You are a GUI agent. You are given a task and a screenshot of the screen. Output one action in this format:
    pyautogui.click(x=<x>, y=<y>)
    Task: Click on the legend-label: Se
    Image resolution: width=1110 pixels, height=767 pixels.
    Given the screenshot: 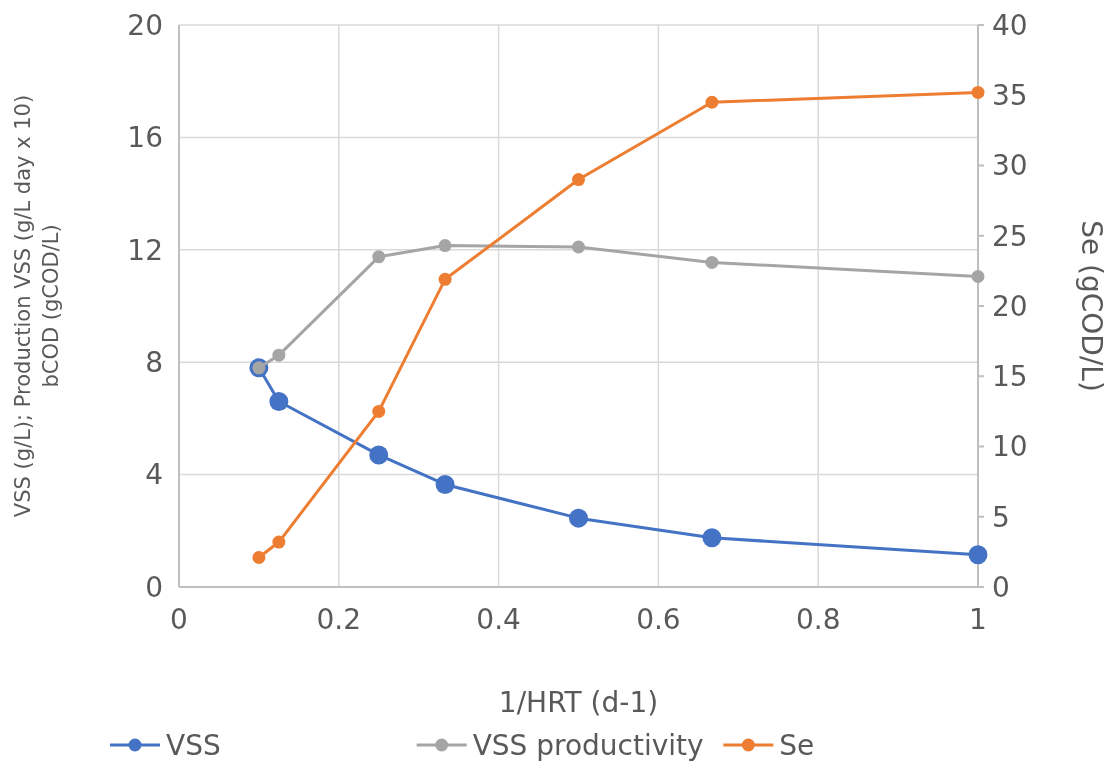 What is the action you would take?
    pyautogui.click(x=797, y=745)
    